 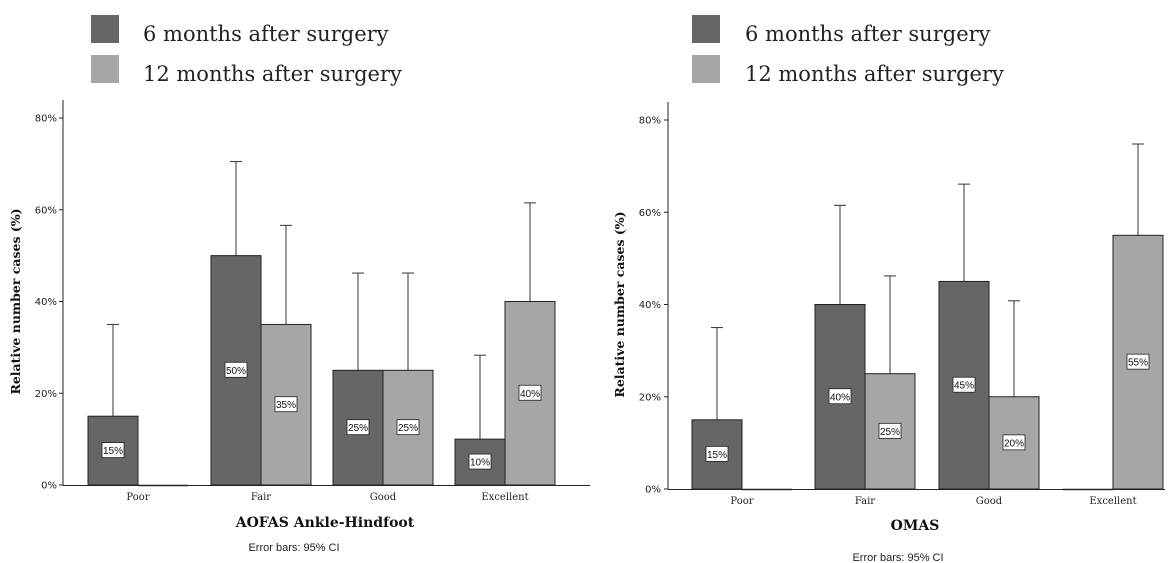 I want to click on x-axis-title: AOFAS Ankle-Hindfoot, so click(x=325, y=523).